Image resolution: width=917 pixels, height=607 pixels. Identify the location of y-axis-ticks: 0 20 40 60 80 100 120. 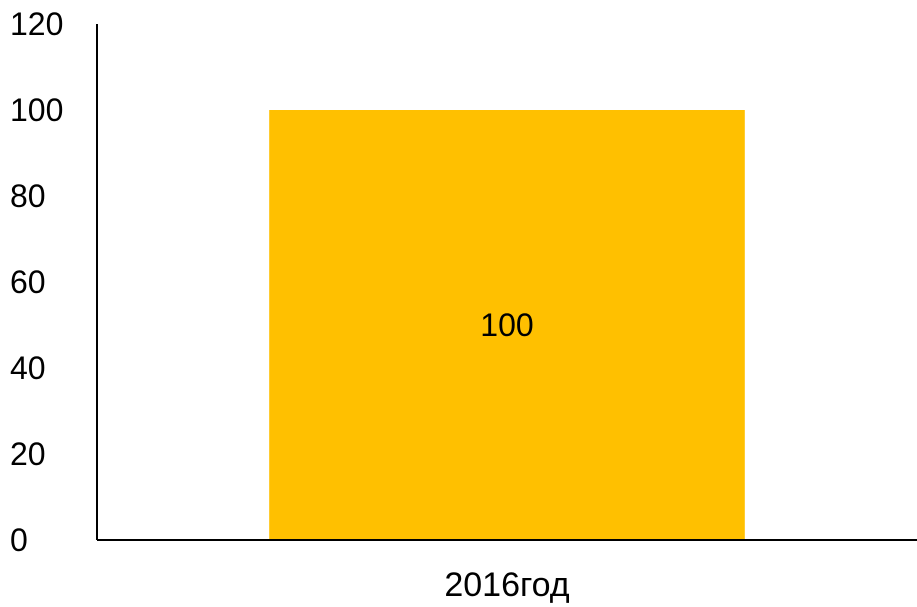
(36, 282).